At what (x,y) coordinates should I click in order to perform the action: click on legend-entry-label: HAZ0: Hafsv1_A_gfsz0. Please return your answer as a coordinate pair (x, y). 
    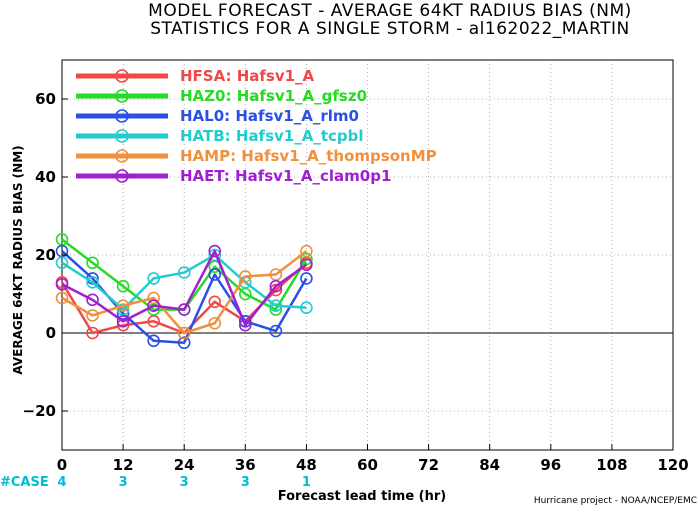
    Looking at the image, I should click on (273, 96).